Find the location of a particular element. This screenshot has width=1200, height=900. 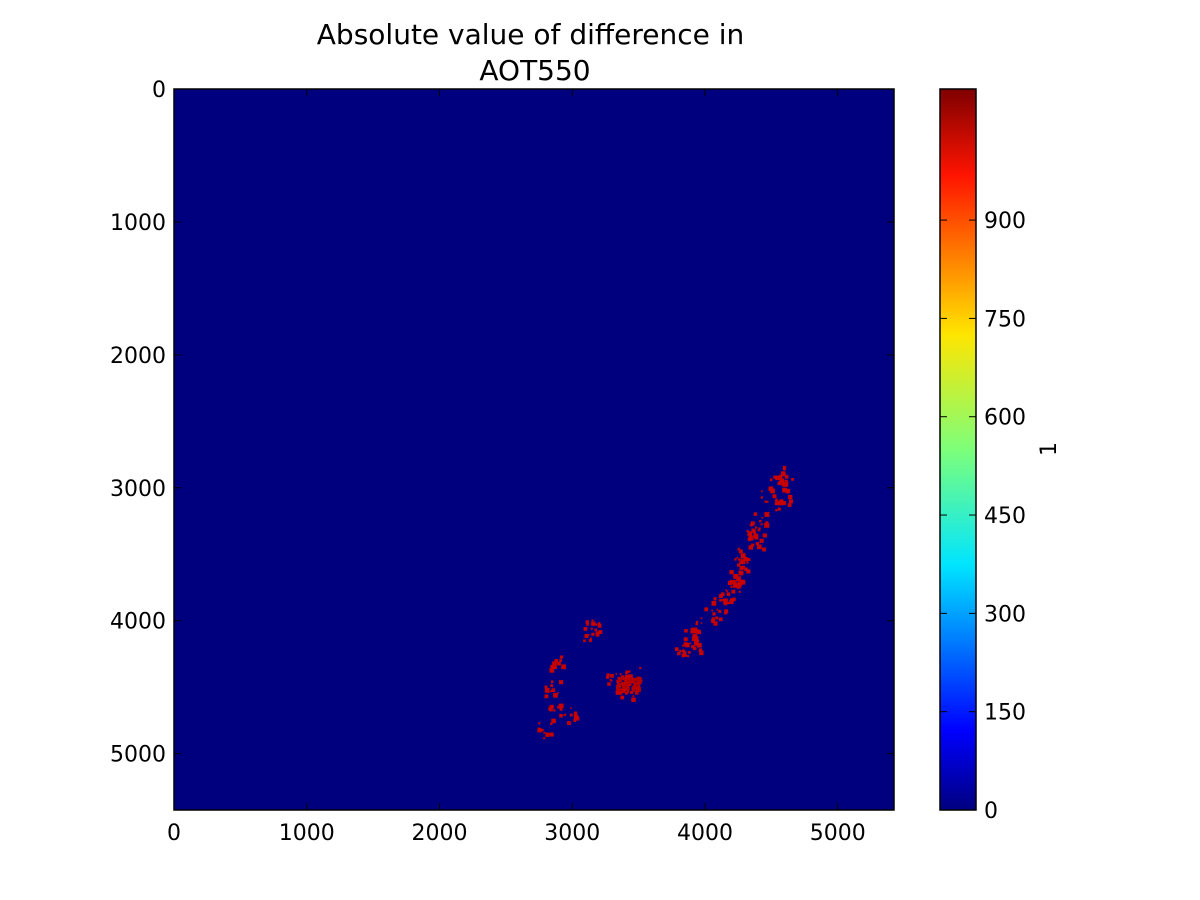

colorbar-tick-label: 600 is located at coordinates (1005, 418).